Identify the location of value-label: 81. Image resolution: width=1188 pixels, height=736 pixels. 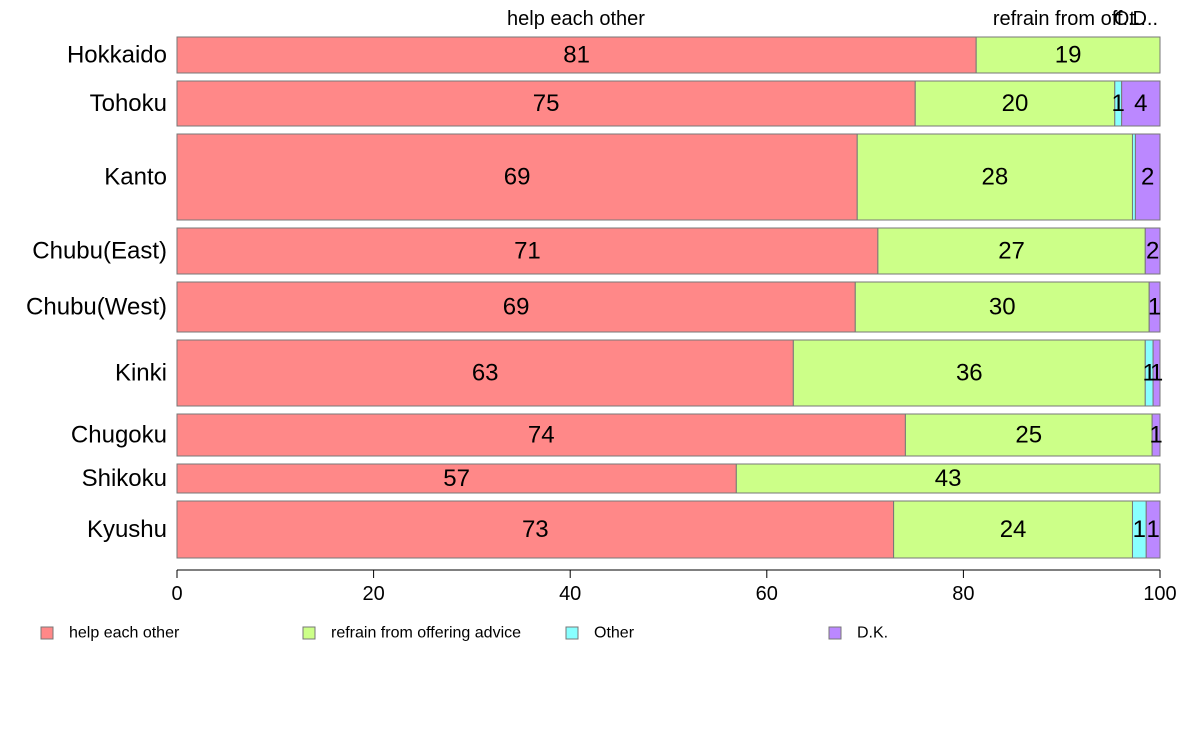
(576, 55).